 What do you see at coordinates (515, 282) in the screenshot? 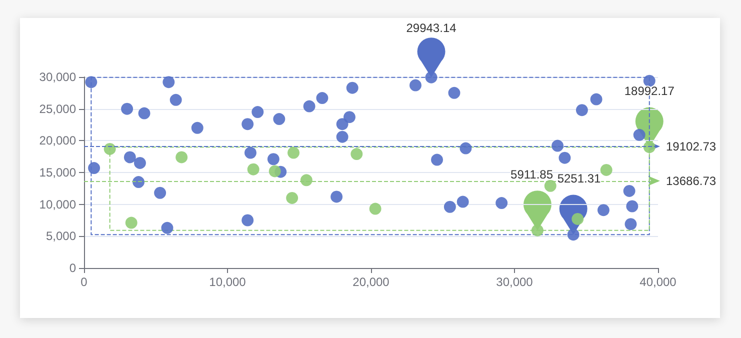
I see `x-tick-label: 30,000` at bounding box center [515, 282].